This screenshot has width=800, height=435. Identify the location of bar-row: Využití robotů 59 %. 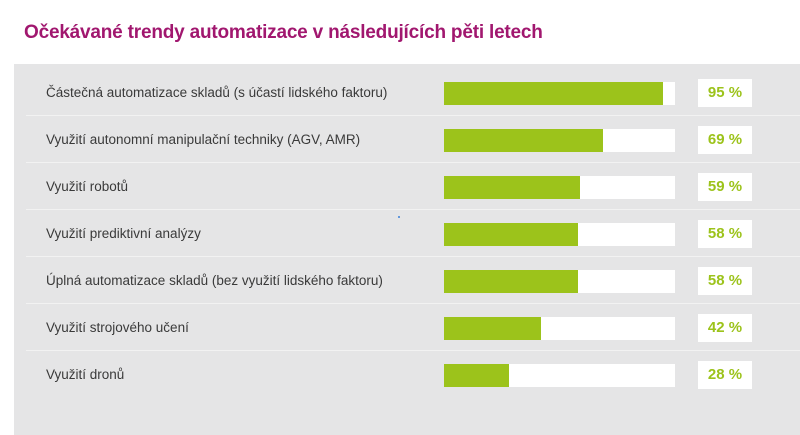
(407, 186).